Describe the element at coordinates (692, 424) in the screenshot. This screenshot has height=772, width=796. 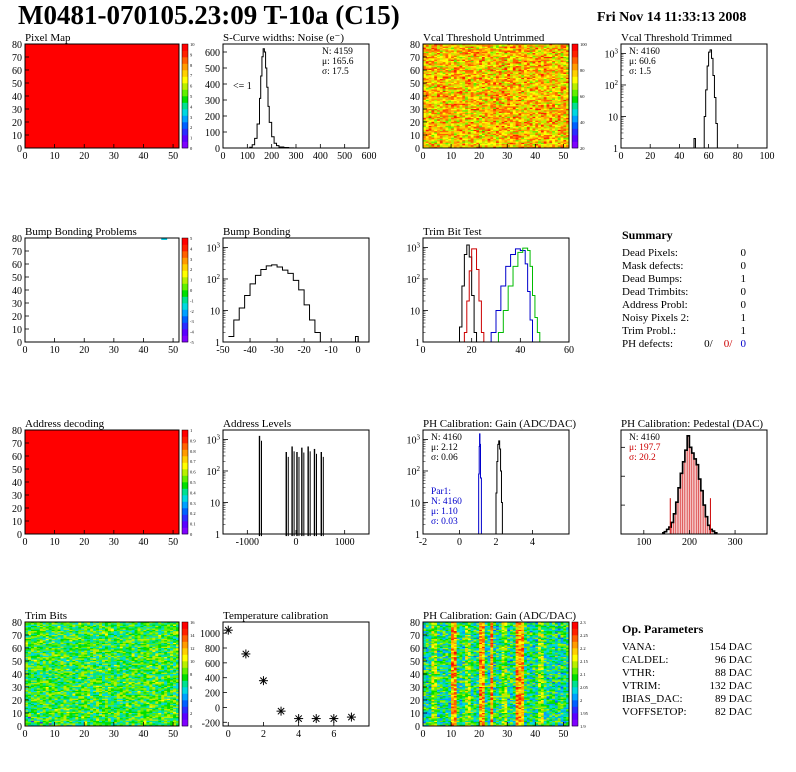
I see `chart-title: PH Calibration: Pedestal (DAC)` at that location.